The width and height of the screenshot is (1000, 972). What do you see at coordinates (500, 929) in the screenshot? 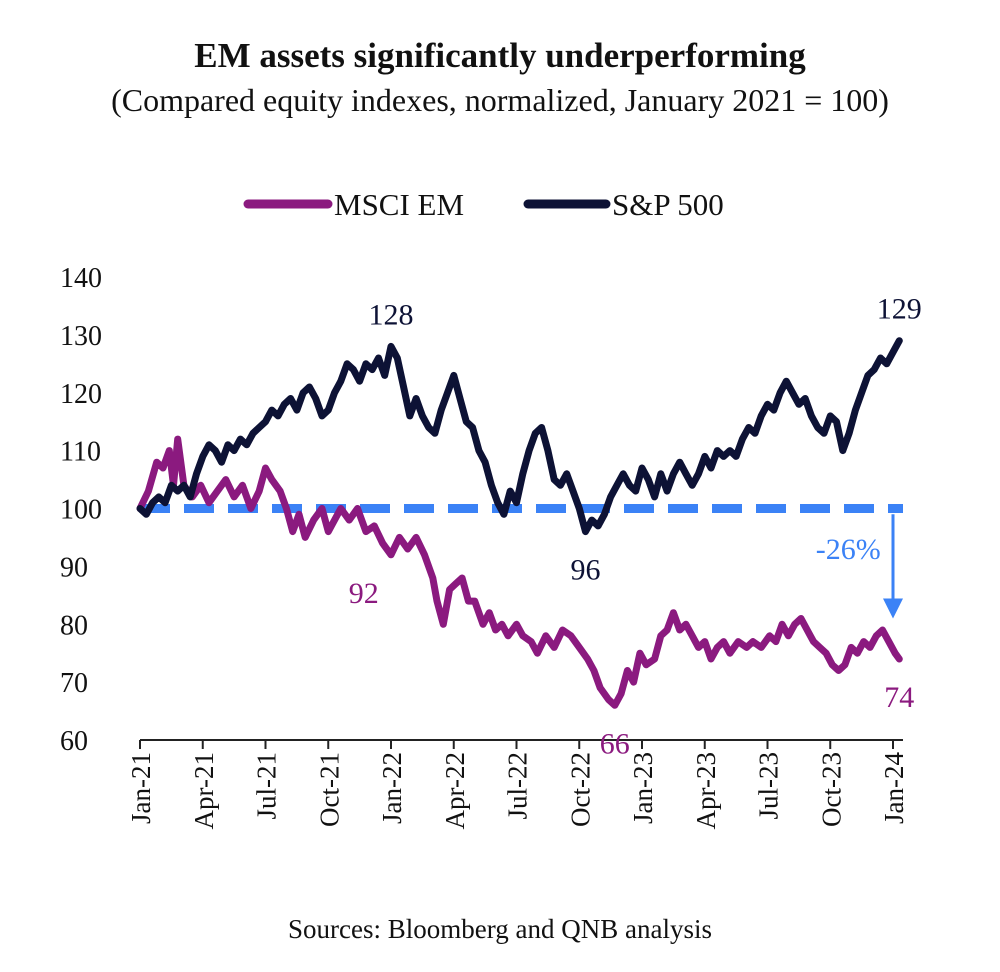
I see `source-note: Sources: Bloomberg and QNB analysis` at bounding box center [500, 929].